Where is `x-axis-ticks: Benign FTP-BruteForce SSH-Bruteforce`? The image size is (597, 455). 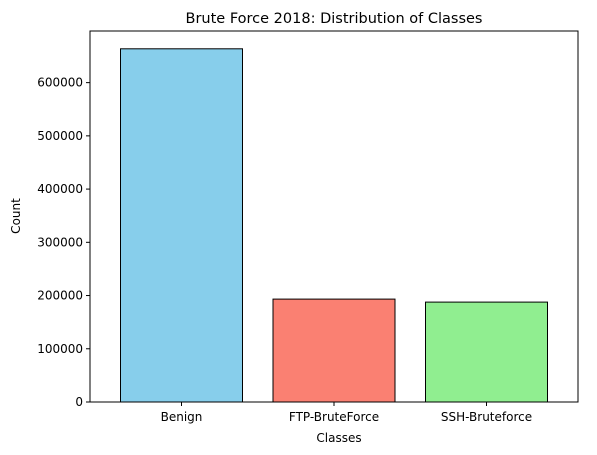 x-axis-ticks: Benign FTP-BruteForce SSH-Bruteforce is located at coordinates (346, 413).